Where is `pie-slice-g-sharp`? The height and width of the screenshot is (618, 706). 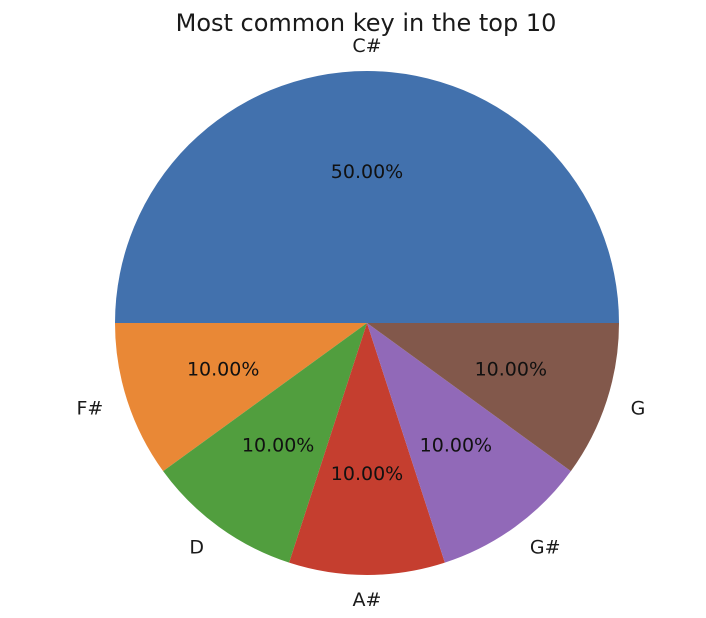
pie-slice-g-sharp is located at coordinates (469, 443).